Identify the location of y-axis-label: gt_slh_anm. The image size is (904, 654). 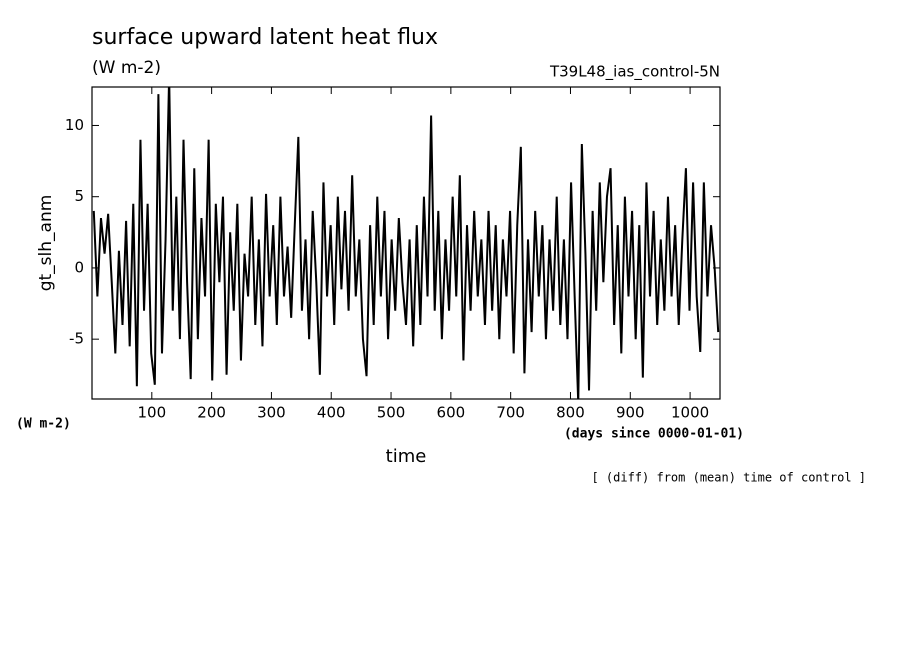
(46, 243).